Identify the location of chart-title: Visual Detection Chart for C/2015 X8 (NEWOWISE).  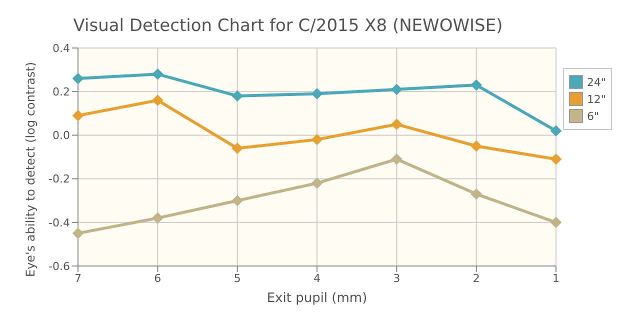
(288, 26).